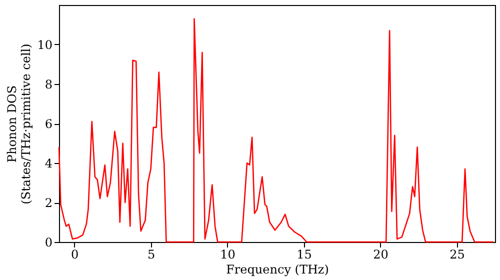  I want to click on x-tick-label: 15, so click(304, 255).